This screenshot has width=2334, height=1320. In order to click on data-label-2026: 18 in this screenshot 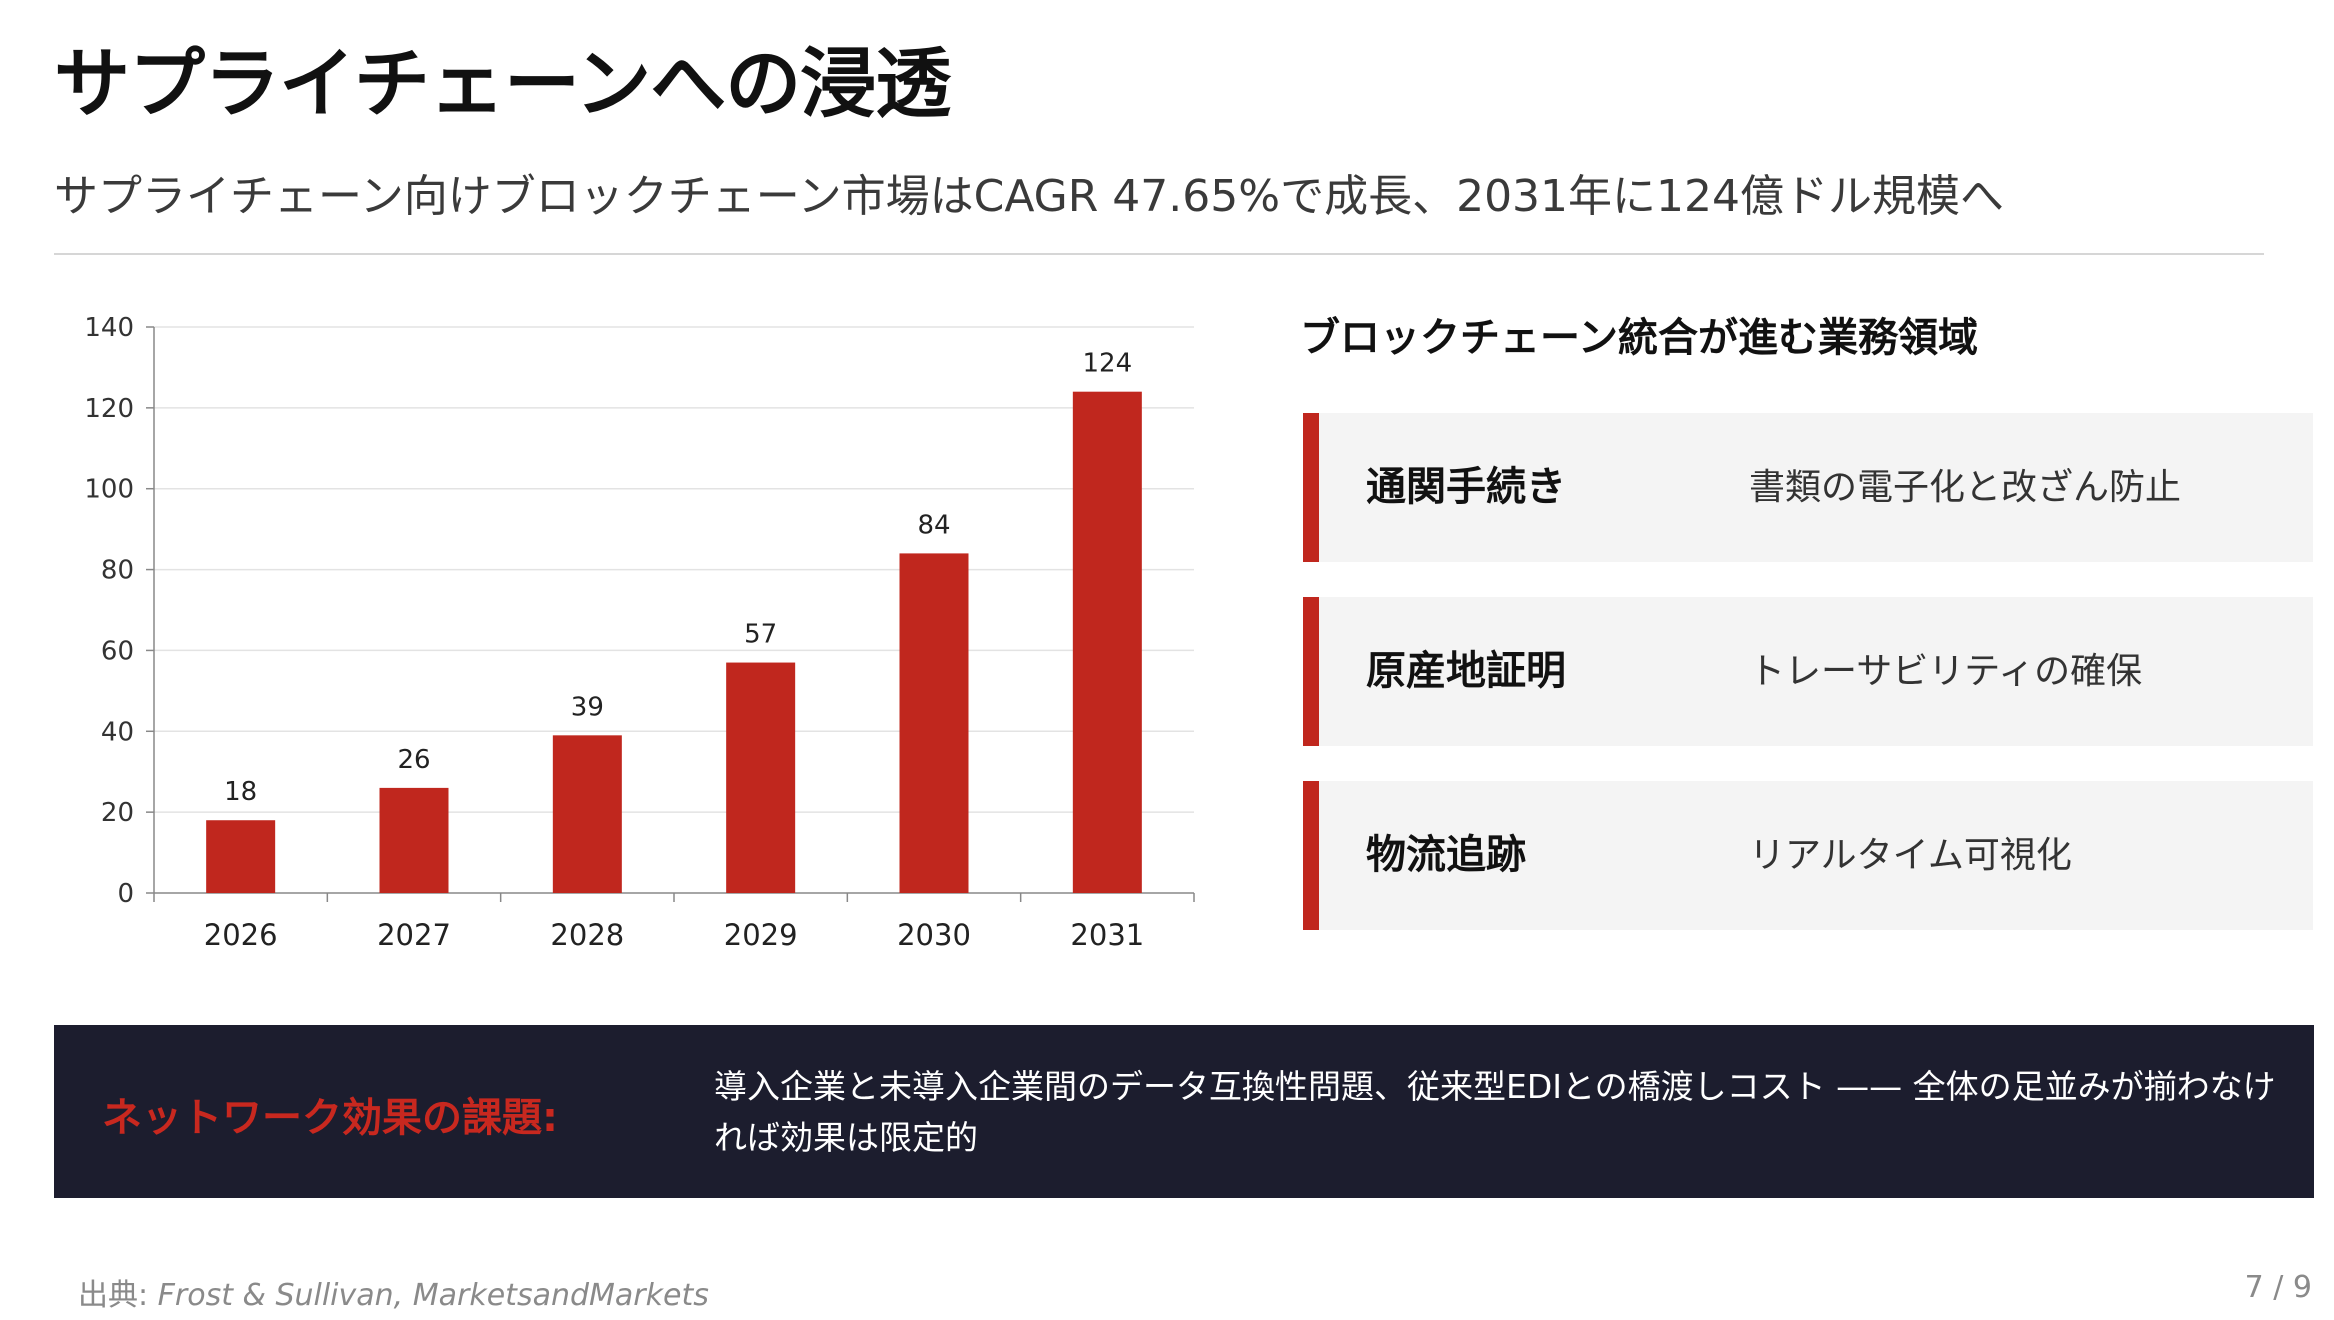, I will do `click(240, 792)`.